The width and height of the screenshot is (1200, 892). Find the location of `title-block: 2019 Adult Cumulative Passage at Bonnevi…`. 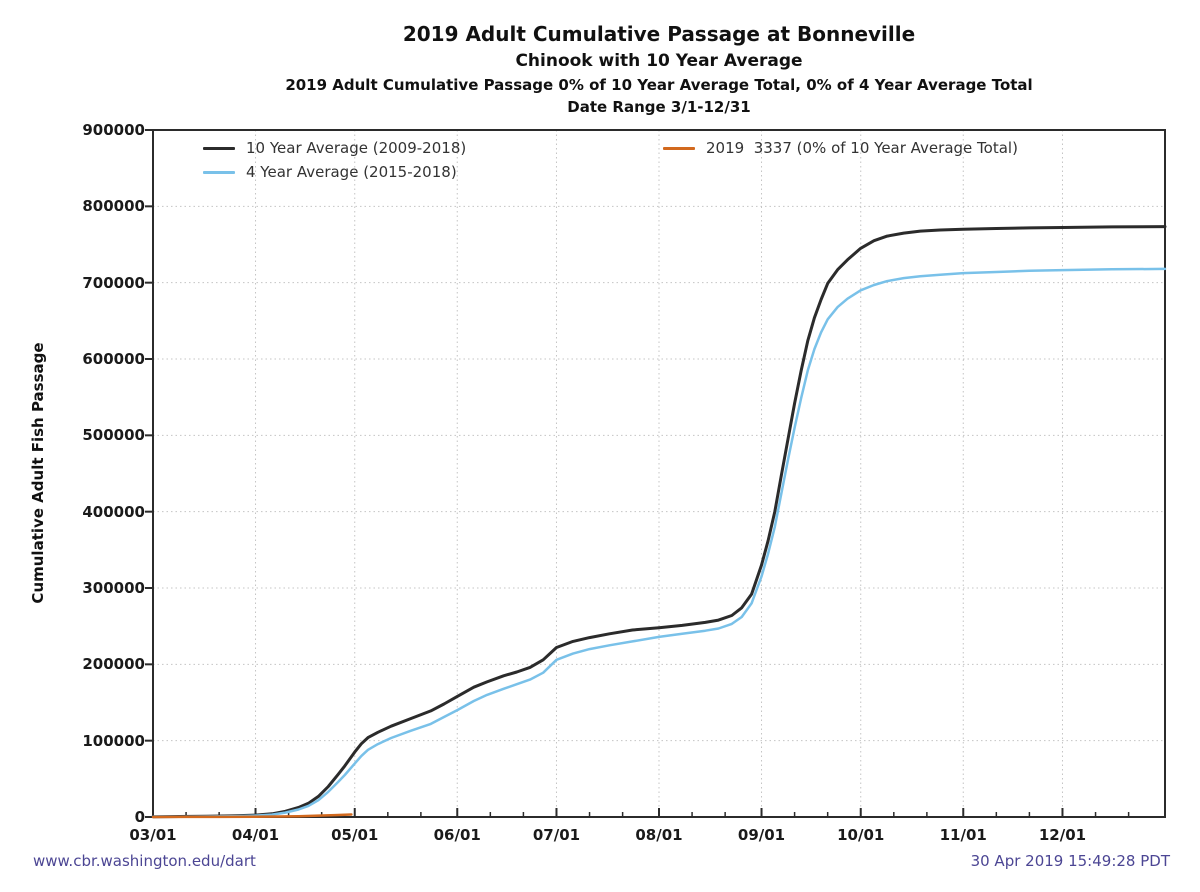

title-block: 2019 Adult Cumulative Passage at Bonnevi… is located at coordinates (659, 69).